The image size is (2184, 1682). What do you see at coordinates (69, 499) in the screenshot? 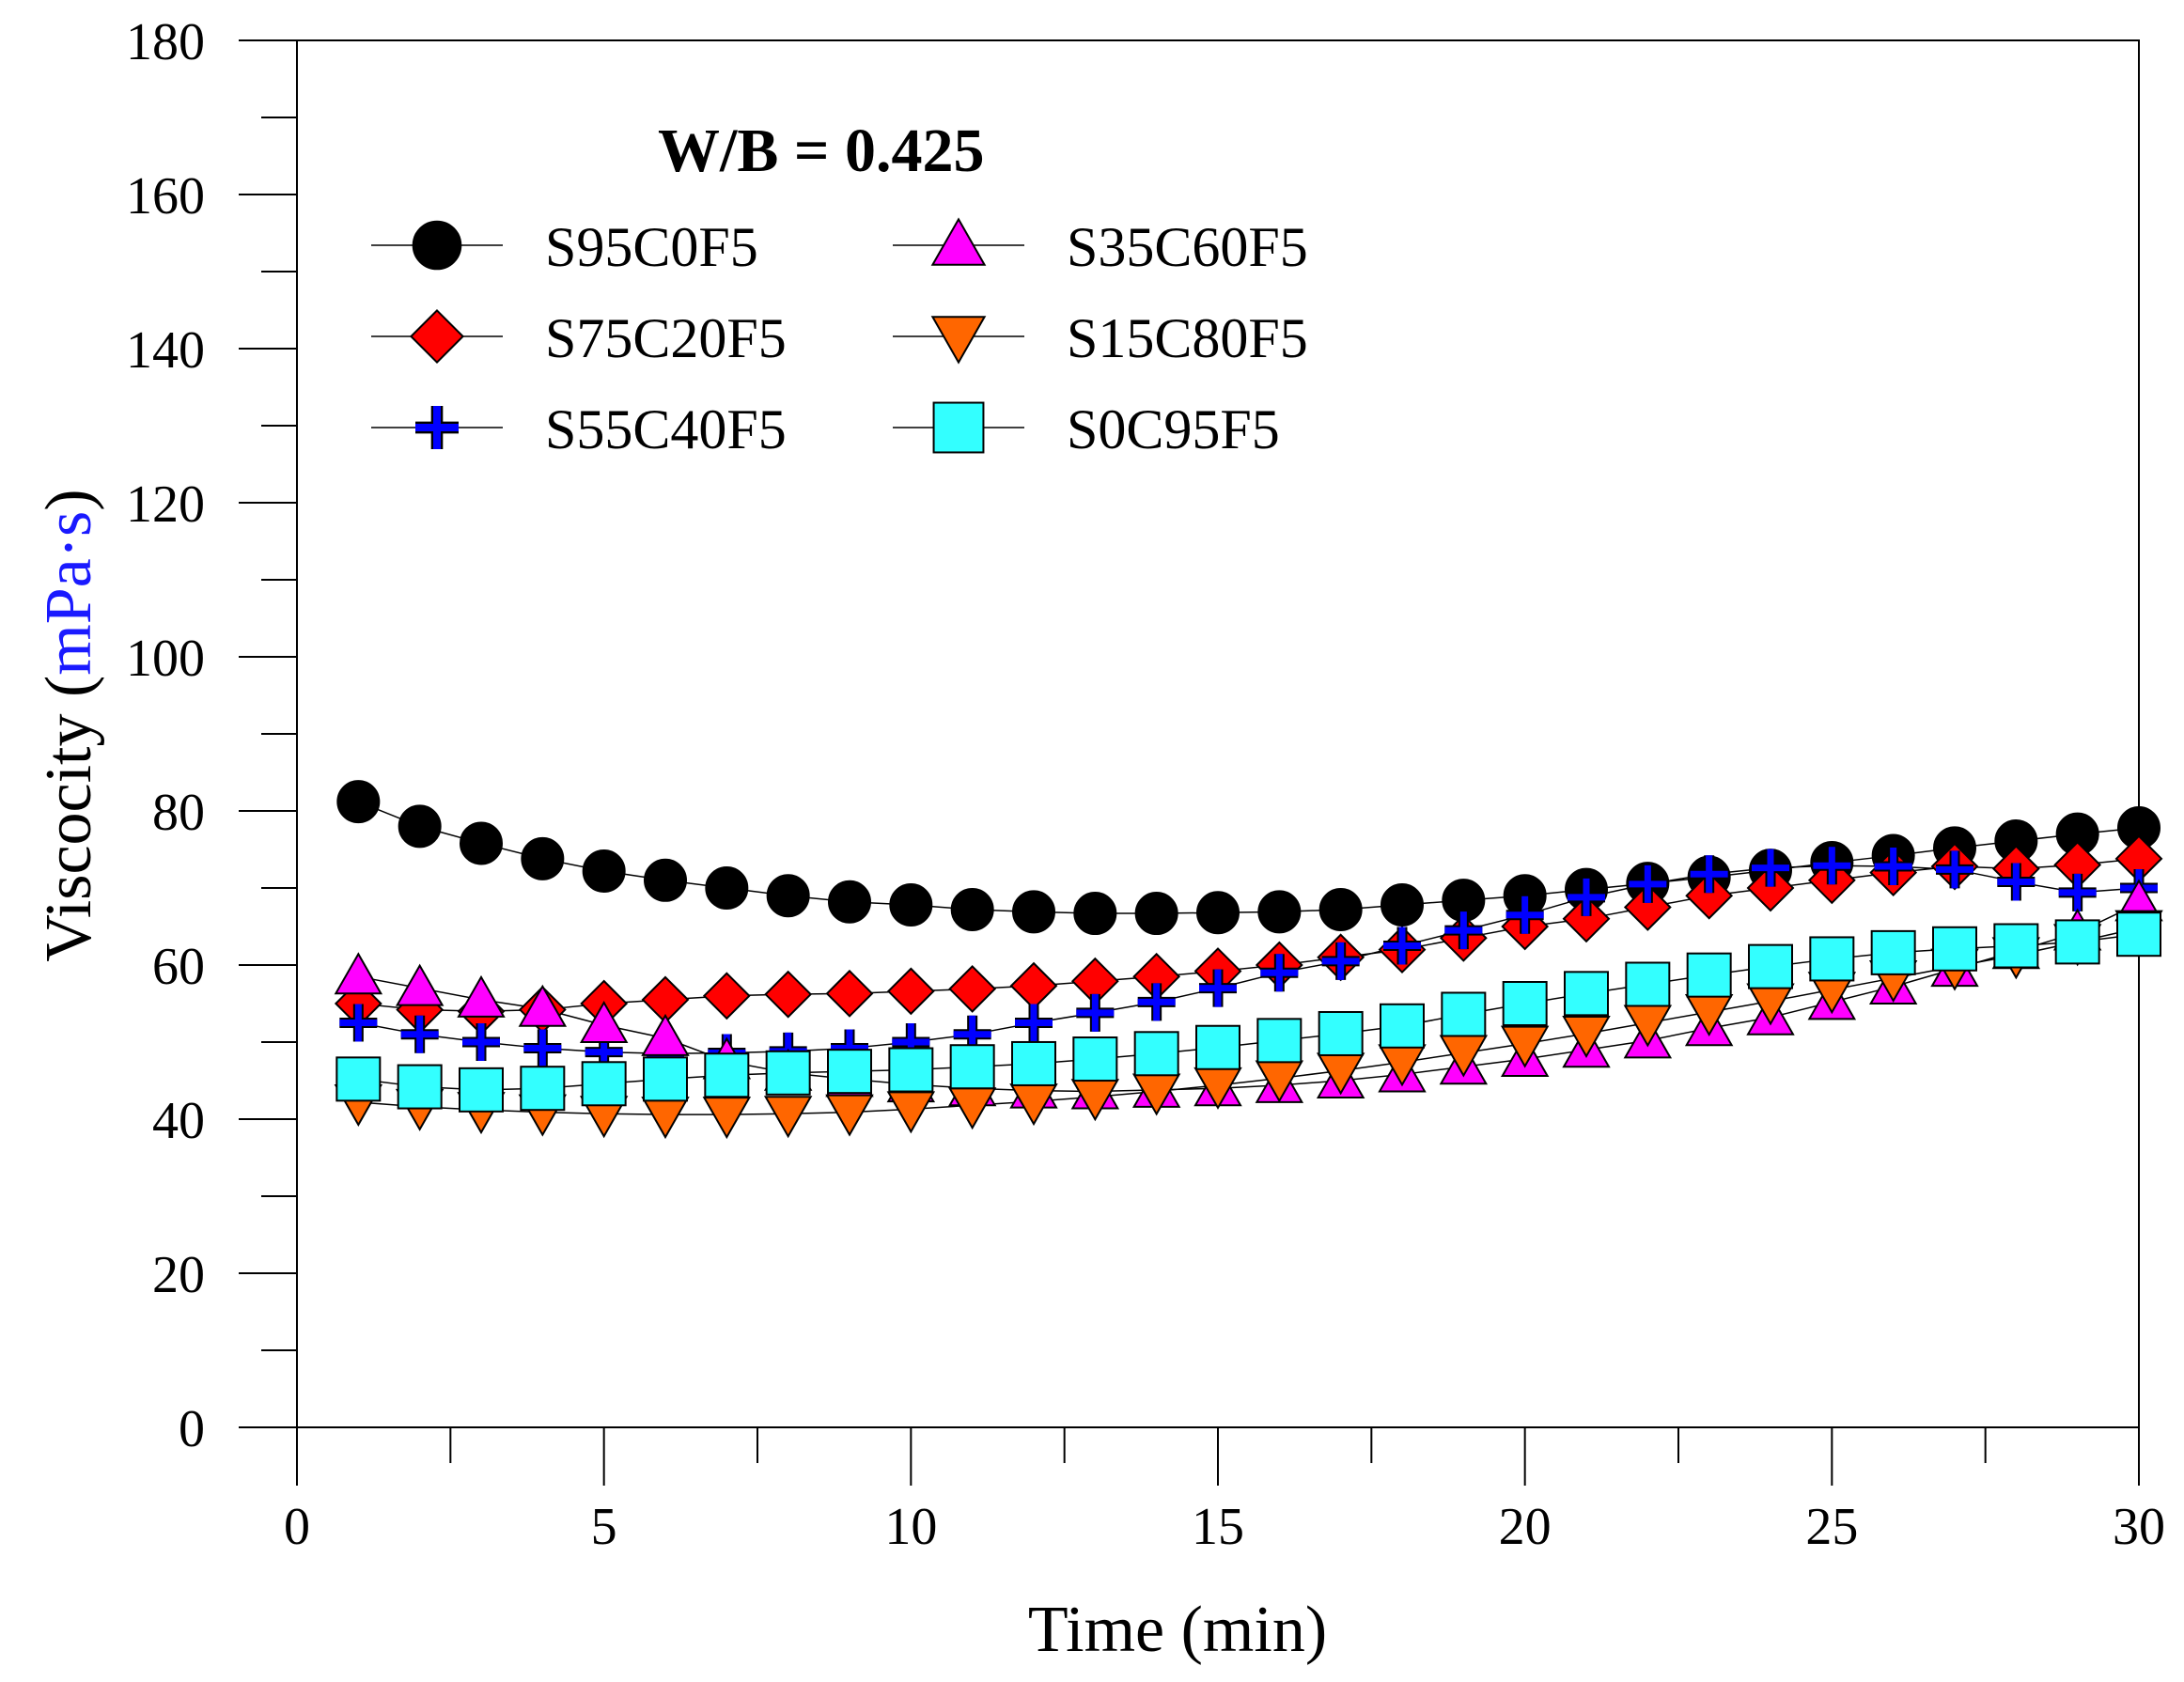
I see `y-axis-label-close: )` at bounding box center [69, 499].